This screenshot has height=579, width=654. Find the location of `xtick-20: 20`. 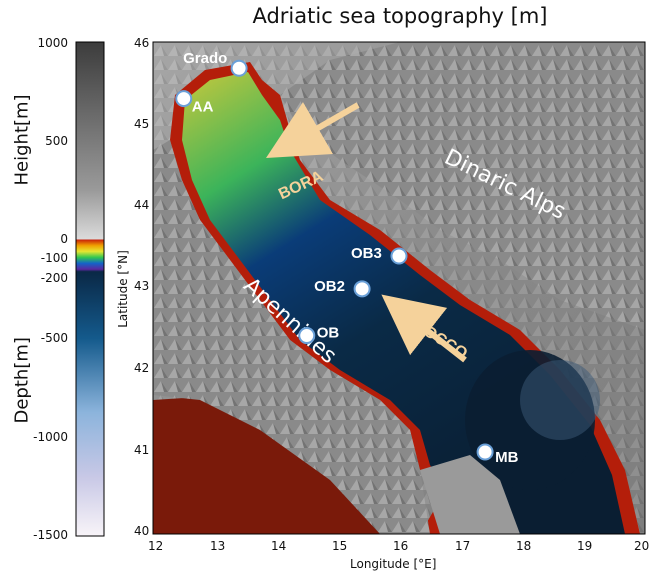

xtick-20: 20 is located at coordinates (642, 546).